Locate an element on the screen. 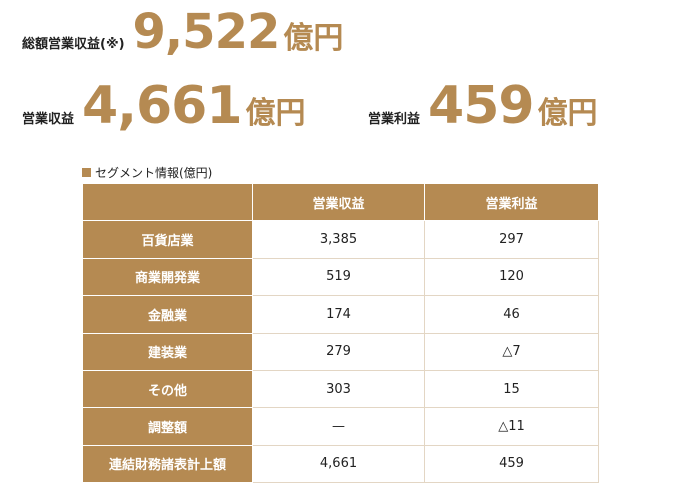 This screenshot has width=680, height=483. header-revenue: 営業収益 is located at coordinates (338, 202).